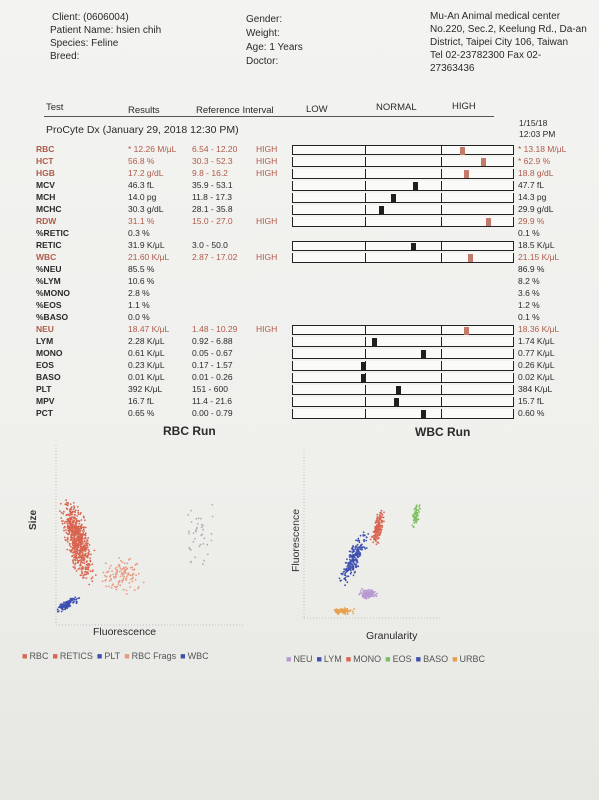  Describe the element at coordinates (531, 269) in the screenshot. I see `row-previous-result: 86.9 %` at that location.